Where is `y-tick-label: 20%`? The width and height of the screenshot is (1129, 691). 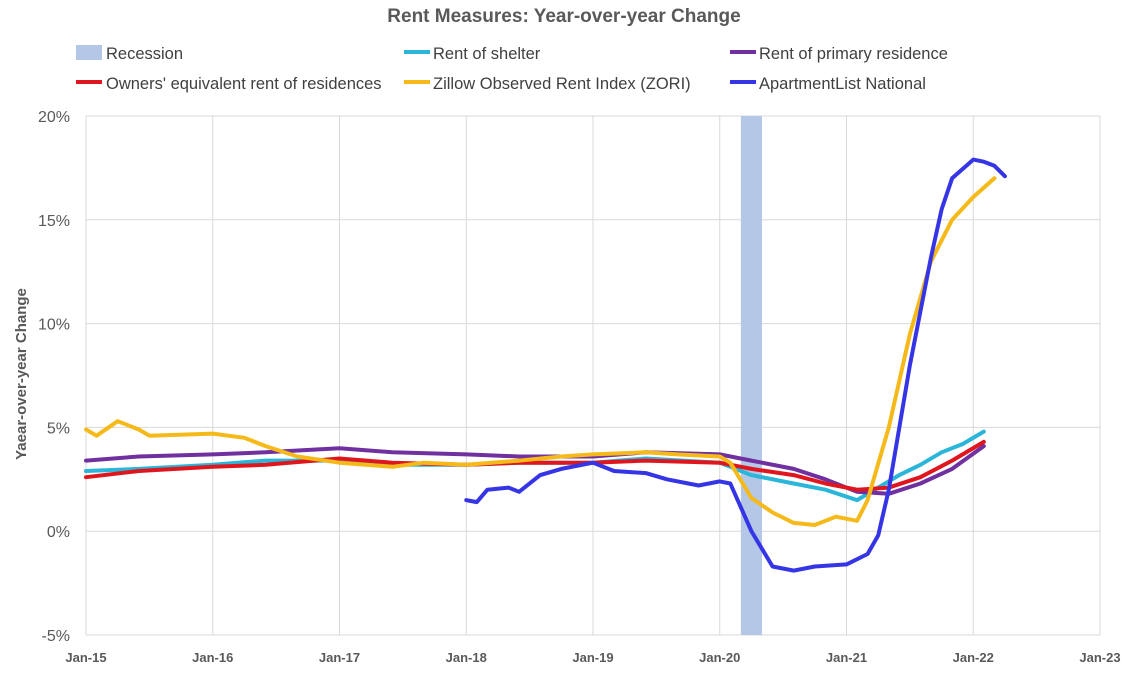 y-tick-label: 20% is located at coordinates (54, 117).